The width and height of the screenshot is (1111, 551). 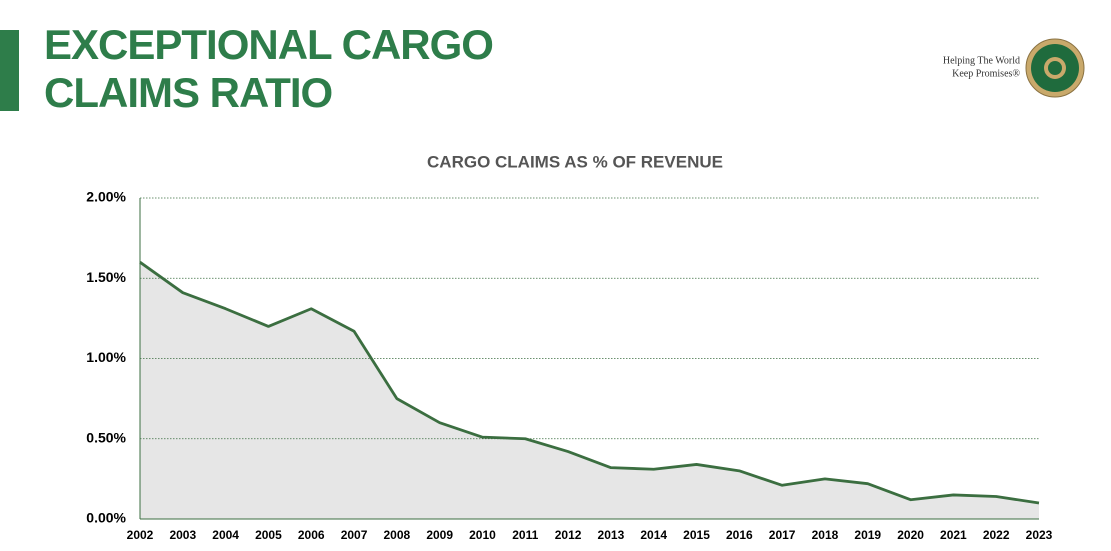 I want to click on accent-bar, so click(x=9, y=70).